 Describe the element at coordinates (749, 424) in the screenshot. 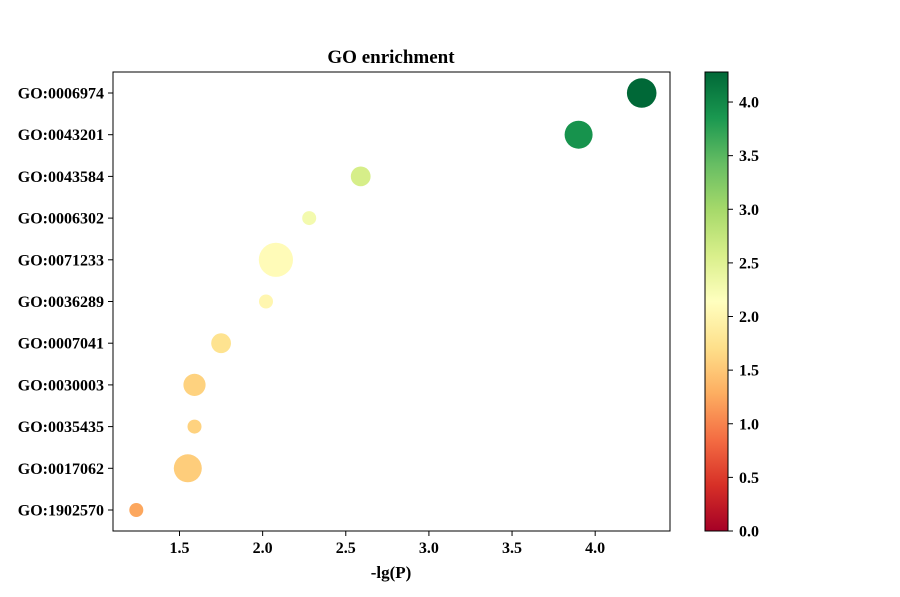

I see `colorbar-tick-label: 1.0` at that location.